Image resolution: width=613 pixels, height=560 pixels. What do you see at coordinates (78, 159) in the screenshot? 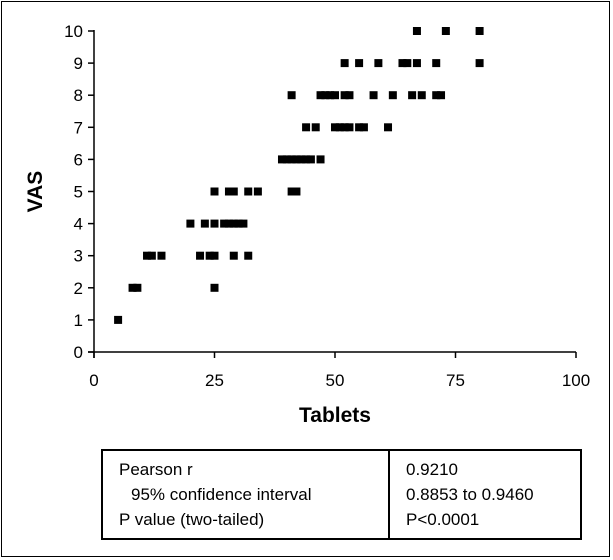
I see `y-tick-label: 6` at bounding box center [78, 159].